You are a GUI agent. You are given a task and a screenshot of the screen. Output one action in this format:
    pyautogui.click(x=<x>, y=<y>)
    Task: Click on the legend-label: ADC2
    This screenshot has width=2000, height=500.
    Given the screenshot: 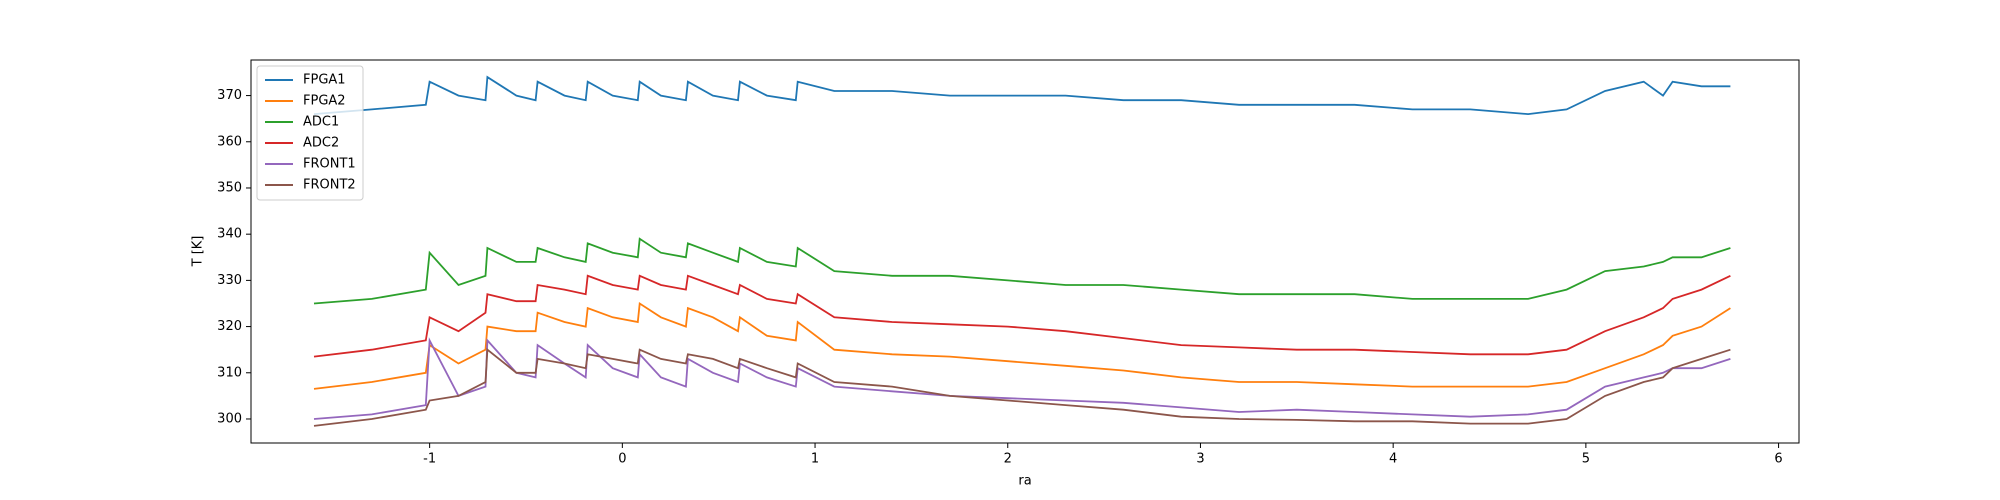 What is the action you would take?
    pyautogui.click(x=321, y=143)
    